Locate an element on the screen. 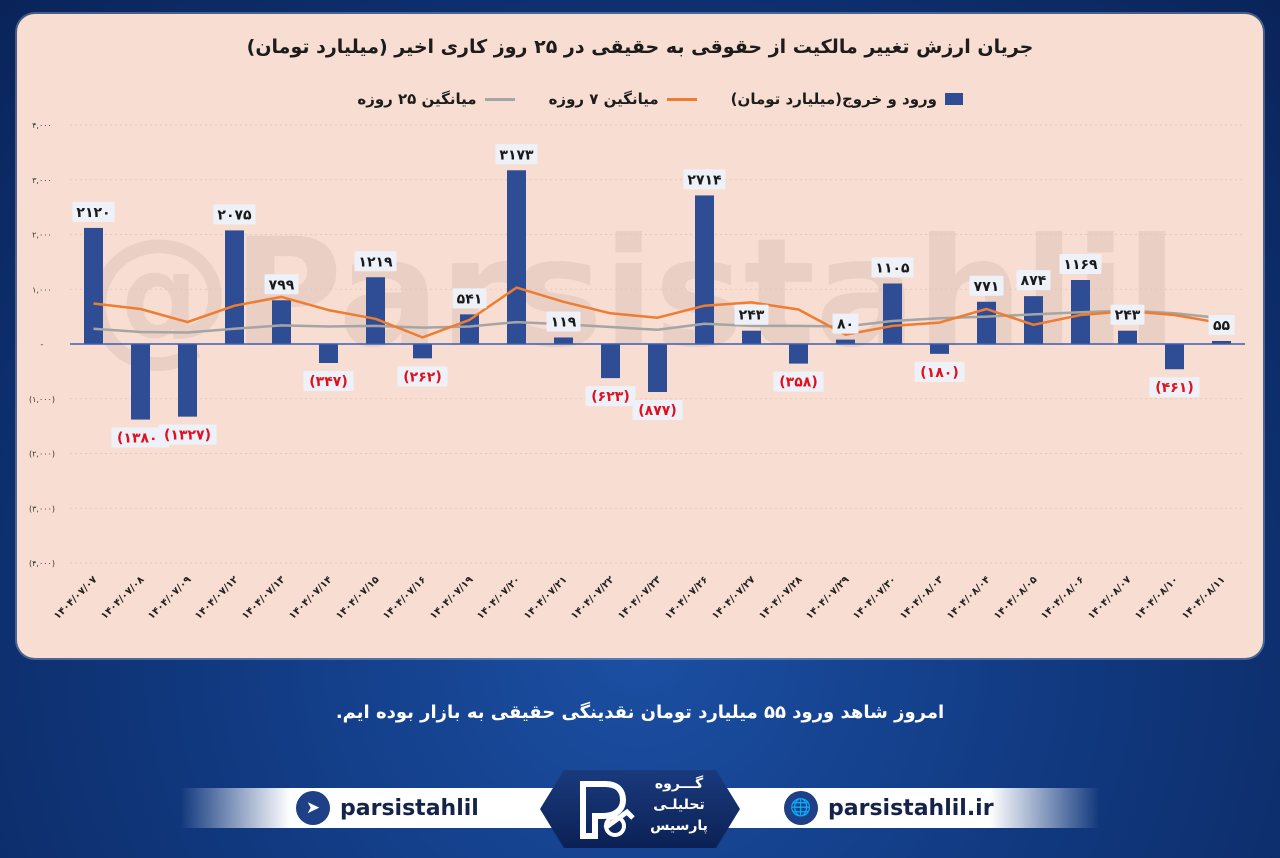 Image resolution: width=1280 pixels, height=858 pixels. legend-swatch-bar is located at coordinates (954, 99).